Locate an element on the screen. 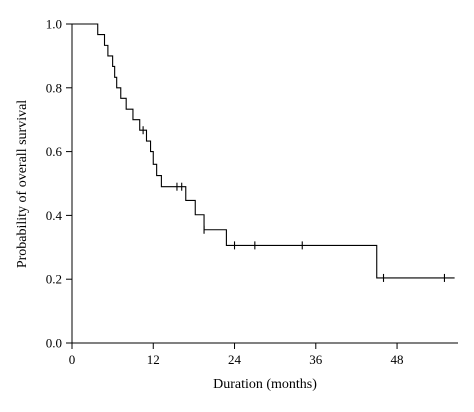  x-tick-label: 12 is located at coordinates (153, 359).